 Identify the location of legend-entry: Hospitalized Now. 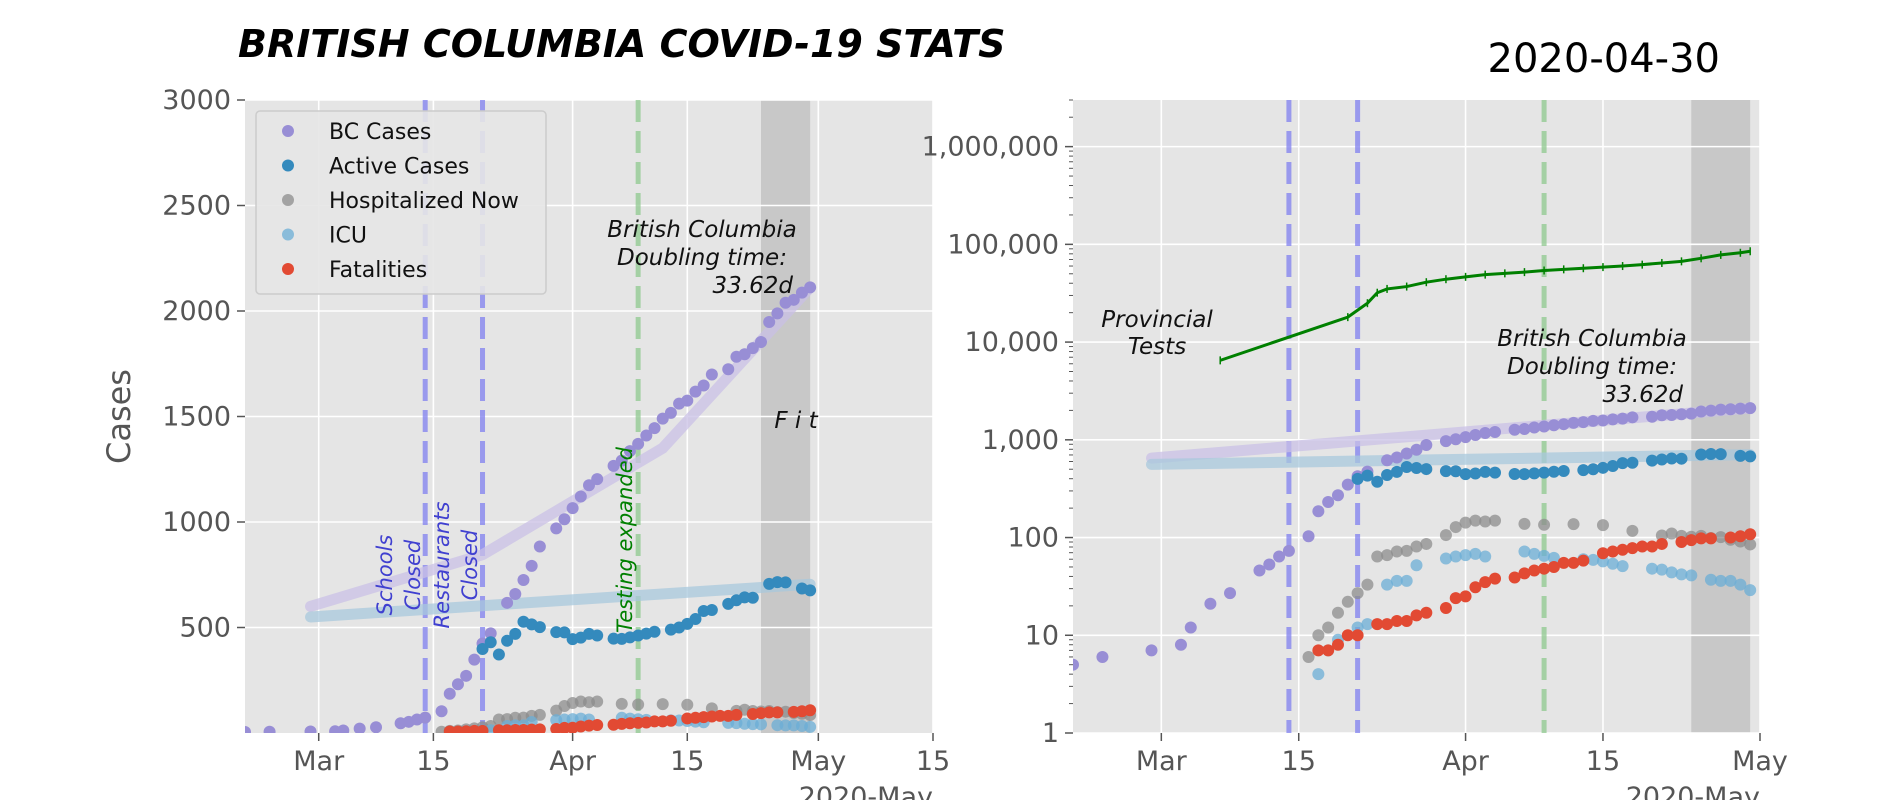
(424, 201).